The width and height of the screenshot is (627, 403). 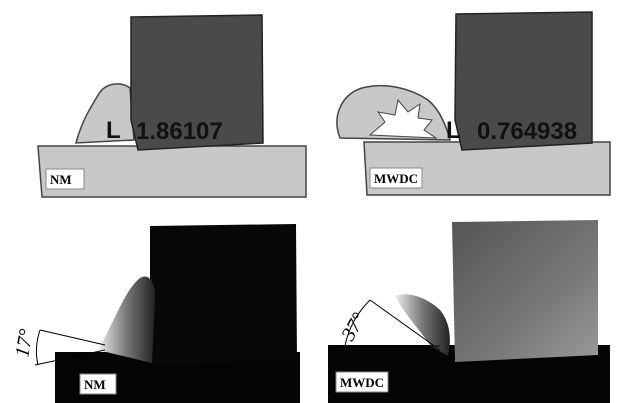 What do you see at coordinates (403, 118) in the screenshot?
I see `chip-cavity` at bounding box center [403, 118].